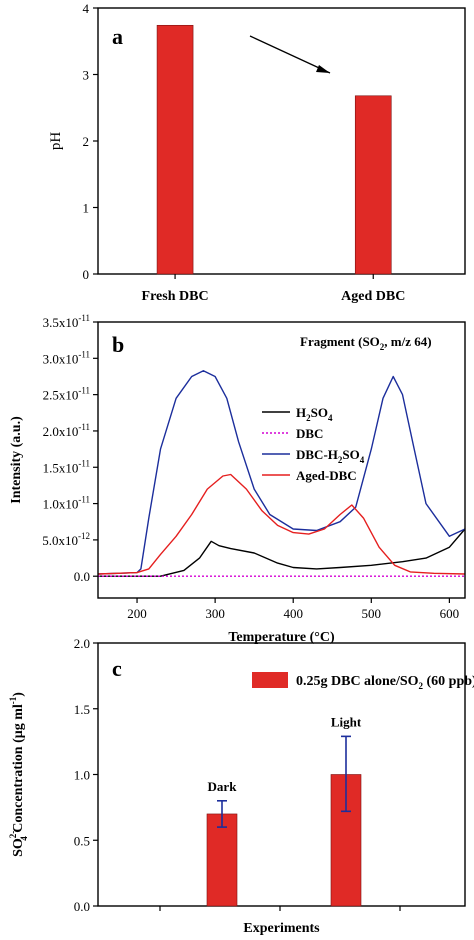 The image size is (474, 940). What do you see at coordinates (86, 141) in the screenshot?
I see `panel-a-ytick-label: 2` at bounding box center [86, 141].